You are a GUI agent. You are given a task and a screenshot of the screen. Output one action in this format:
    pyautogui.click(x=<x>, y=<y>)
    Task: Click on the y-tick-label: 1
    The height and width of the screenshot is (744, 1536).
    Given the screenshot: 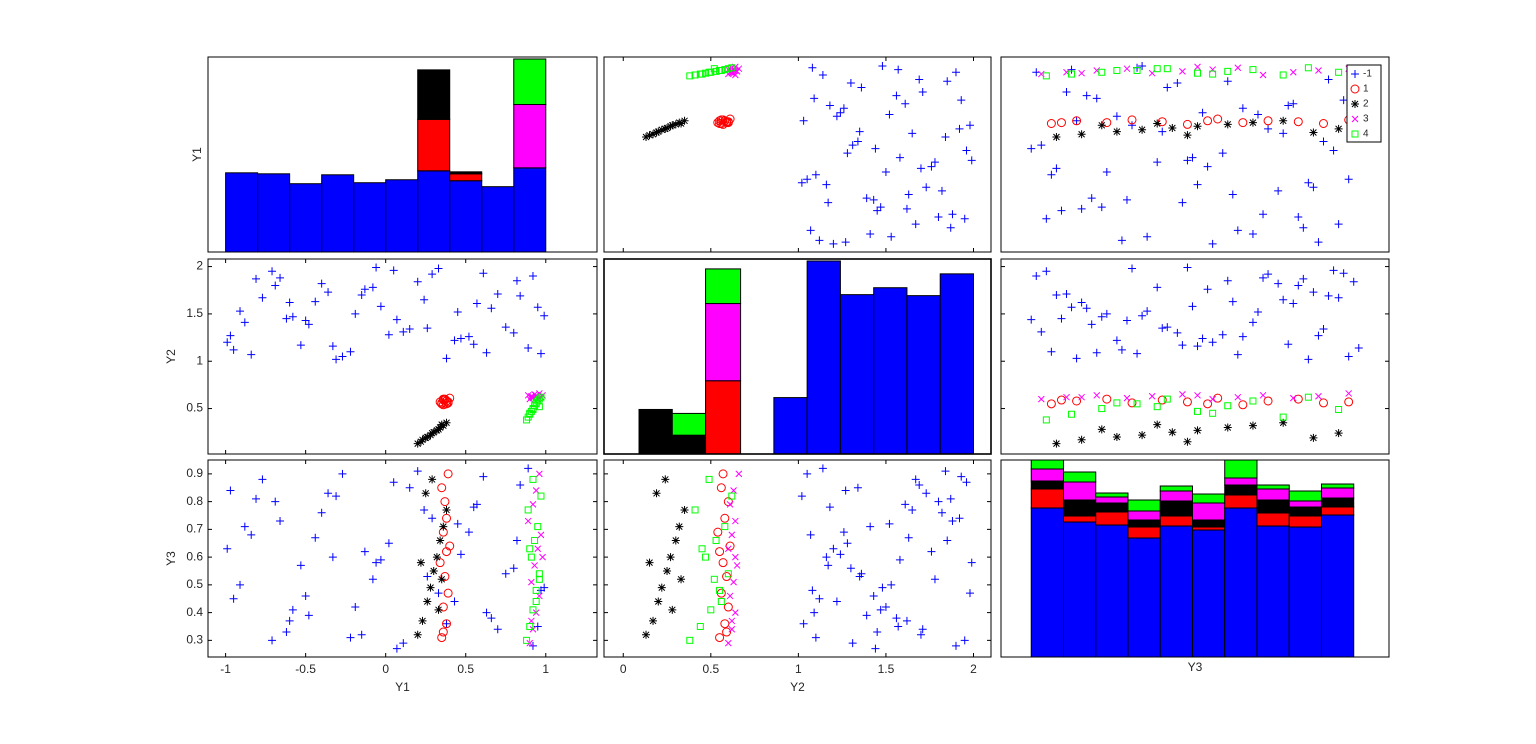 What is the action you would take?
    pyautogui.click(x=199, y=360)
    